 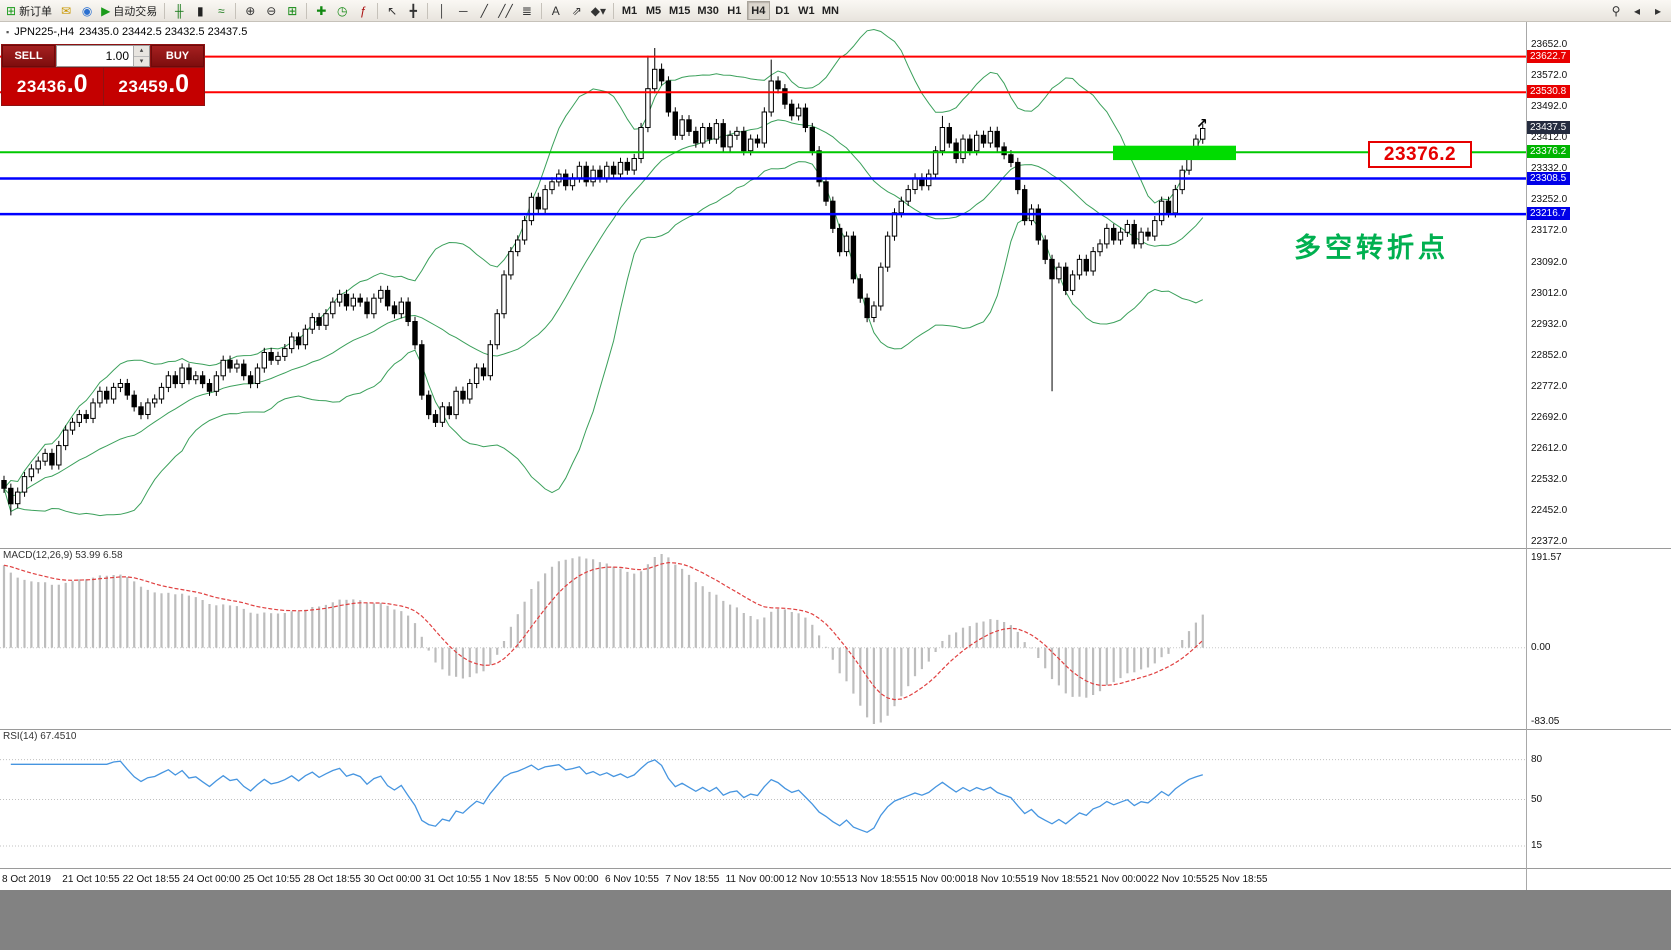 What do you see at coordinates (363, 10) in the screenshot?
I see `indicators-icon: ƒ` at bounding box center [363, 10].